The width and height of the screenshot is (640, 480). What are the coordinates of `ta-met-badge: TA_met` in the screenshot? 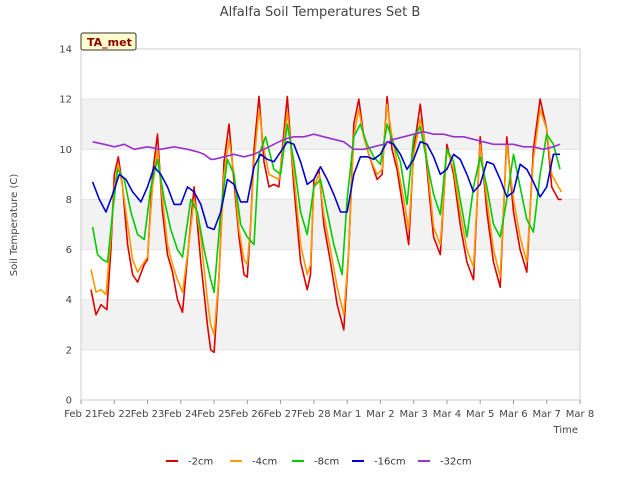 It's located at (108, 41).